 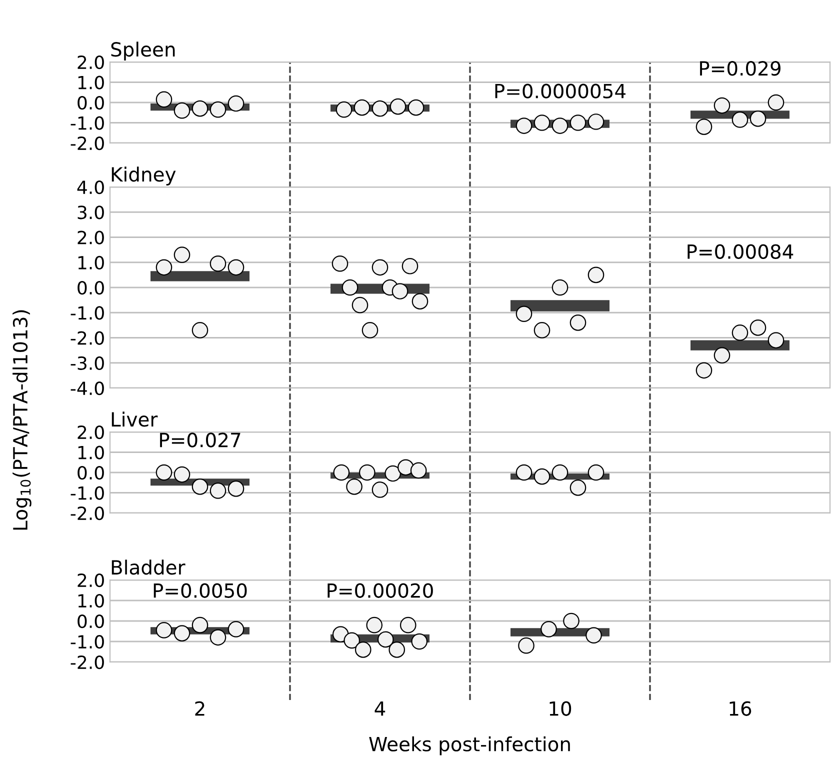 What do you see at coordinates (199, 708) in the screenshot?
I see `x-tick-label: 2` at bounding box center [199, 708].